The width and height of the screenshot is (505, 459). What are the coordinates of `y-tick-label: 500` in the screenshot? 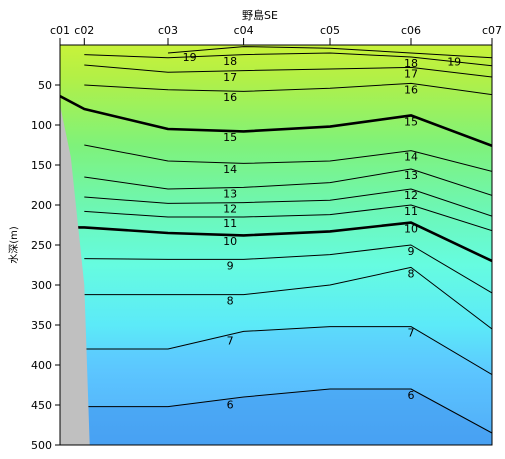 It's located at (41, 445).